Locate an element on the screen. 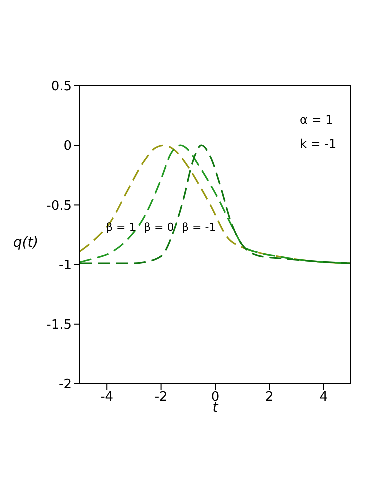 The image size is (382, 494). annotation: β = -1 is located at coordinates (199, 227).